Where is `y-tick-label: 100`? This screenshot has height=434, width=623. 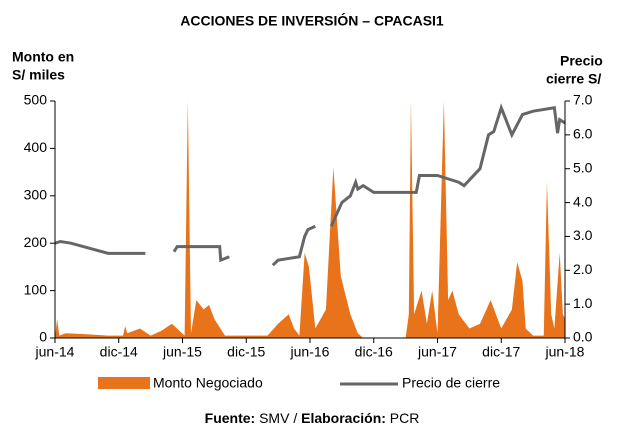 y-tick-label: 100 is located at coordinates (36, 289).